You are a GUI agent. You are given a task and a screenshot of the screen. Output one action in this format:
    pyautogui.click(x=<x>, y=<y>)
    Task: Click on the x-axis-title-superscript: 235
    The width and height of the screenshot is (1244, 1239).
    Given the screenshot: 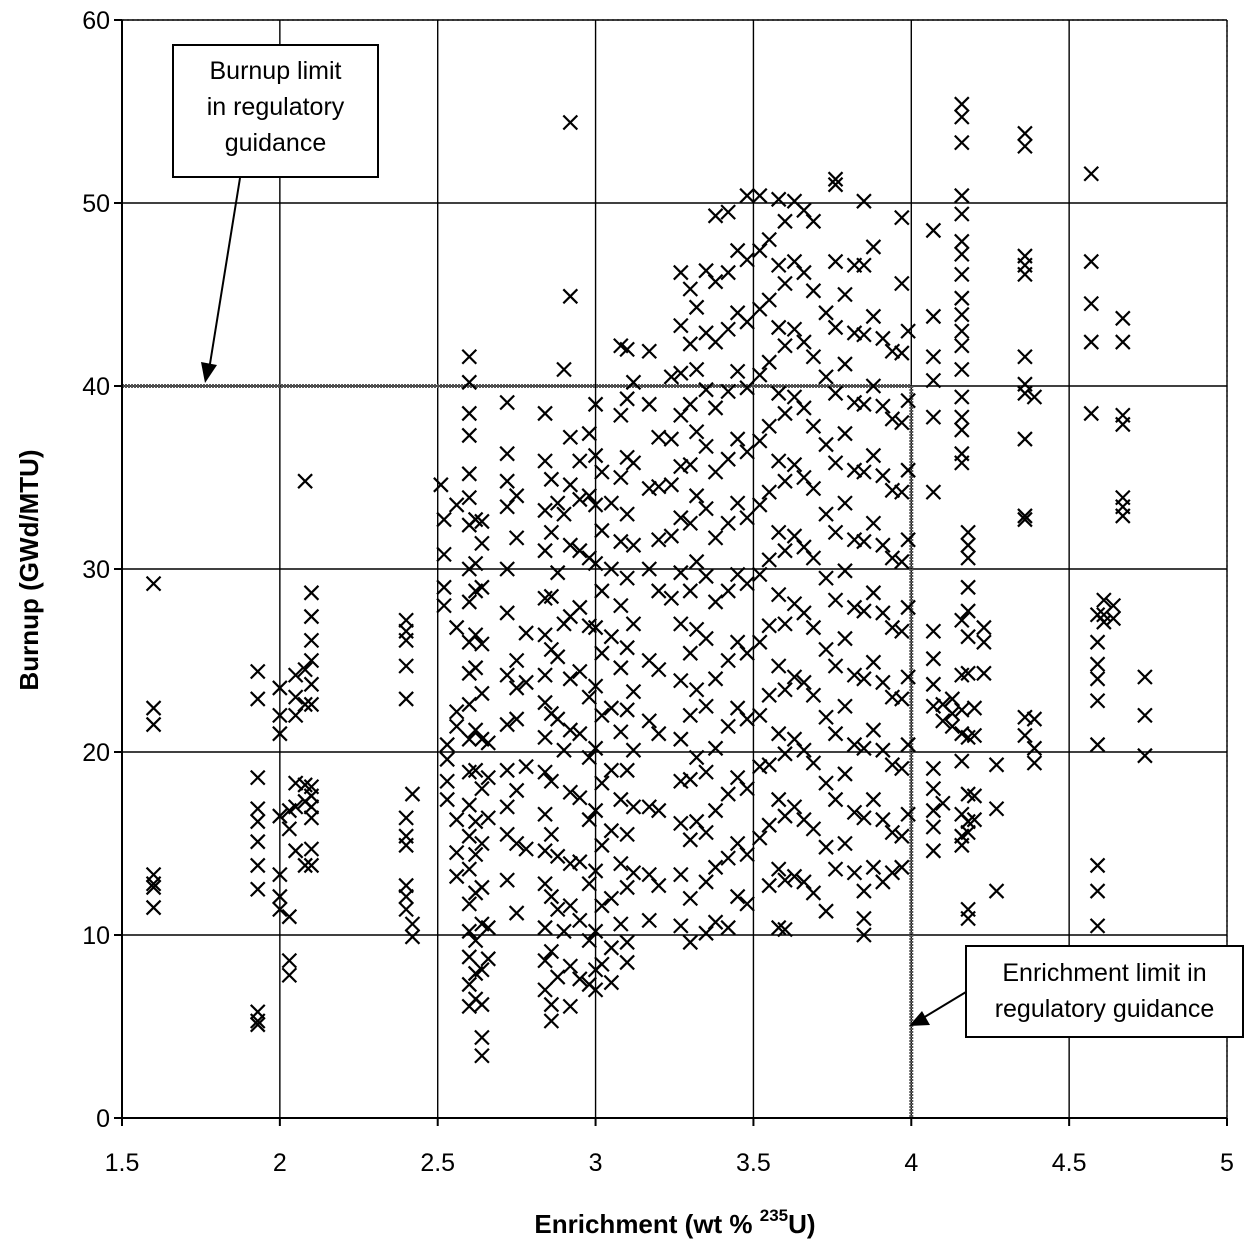 What is the action you would take?
    pyautogui.click(x=774, y=1215)
    